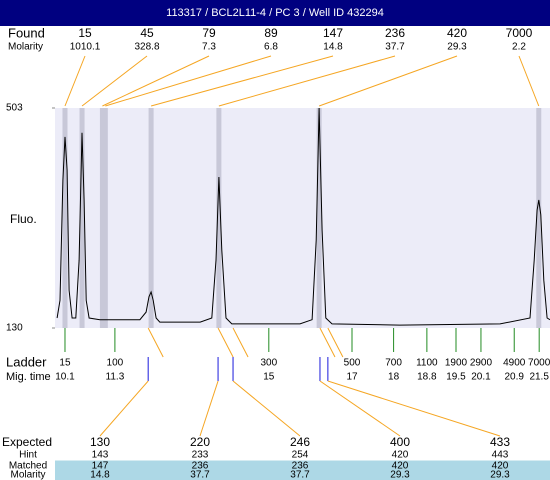  Describe the element at coordinates (269, 377) in the screenshot. I see `ladder-time: 15` at that location.